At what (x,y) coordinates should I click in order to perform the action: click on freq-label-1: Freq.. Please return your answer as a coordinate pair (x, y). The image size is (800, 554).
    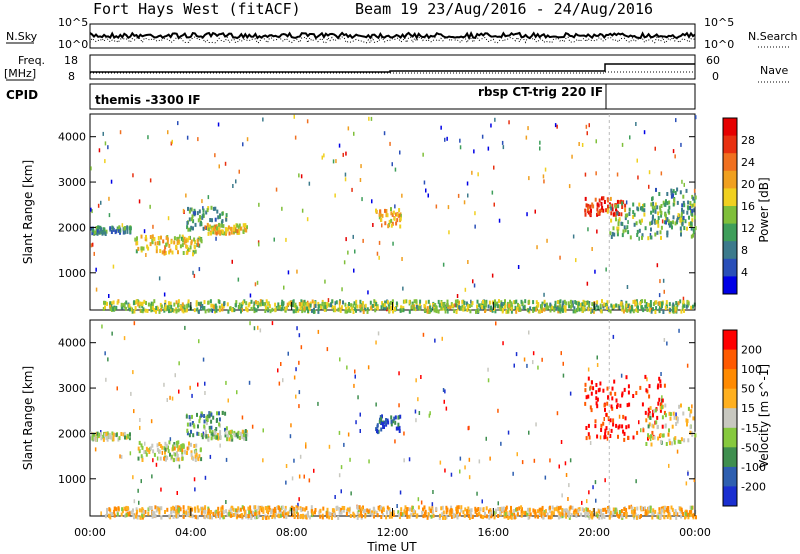
    Looking at the image, I should click on (31, 60).